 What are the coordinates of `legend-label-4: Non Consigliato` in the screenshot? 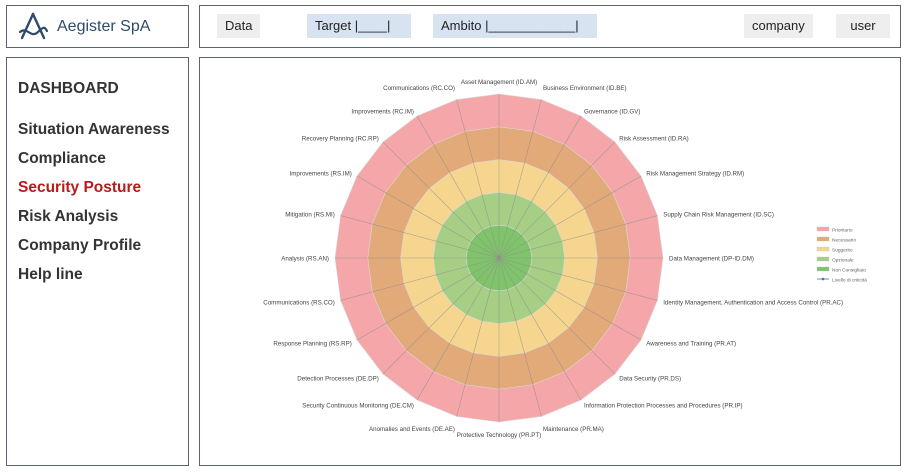 It's located at (849, 271).